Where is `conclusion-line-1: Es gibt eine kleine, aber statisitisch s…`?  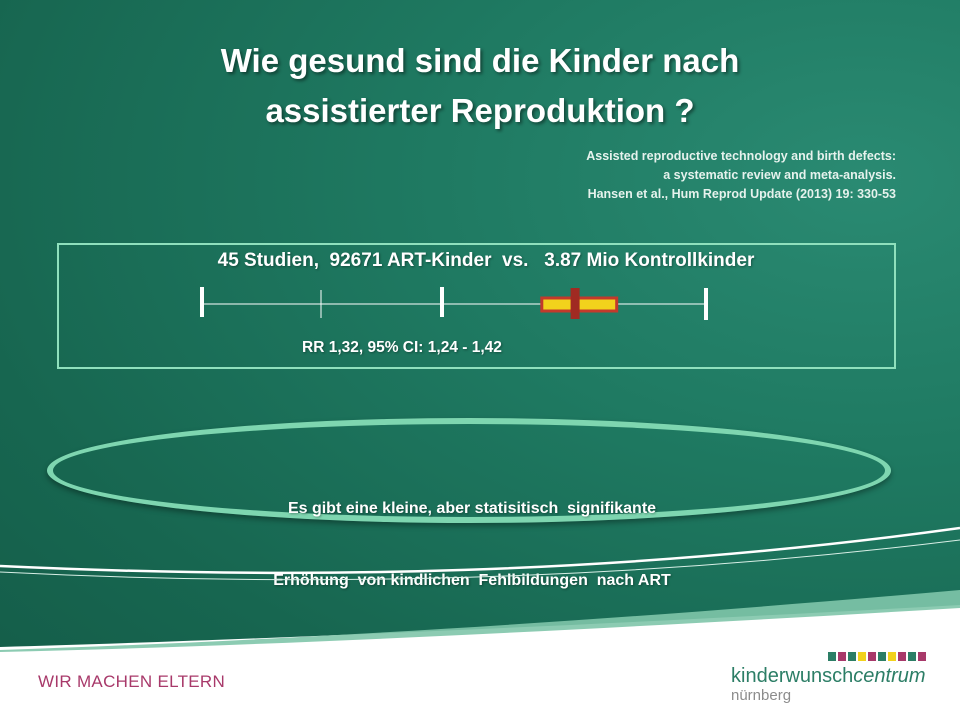
conclusion-line-1: Es gibt eine kleine, aber statisitisch s… is located at coordinates (472, 508).